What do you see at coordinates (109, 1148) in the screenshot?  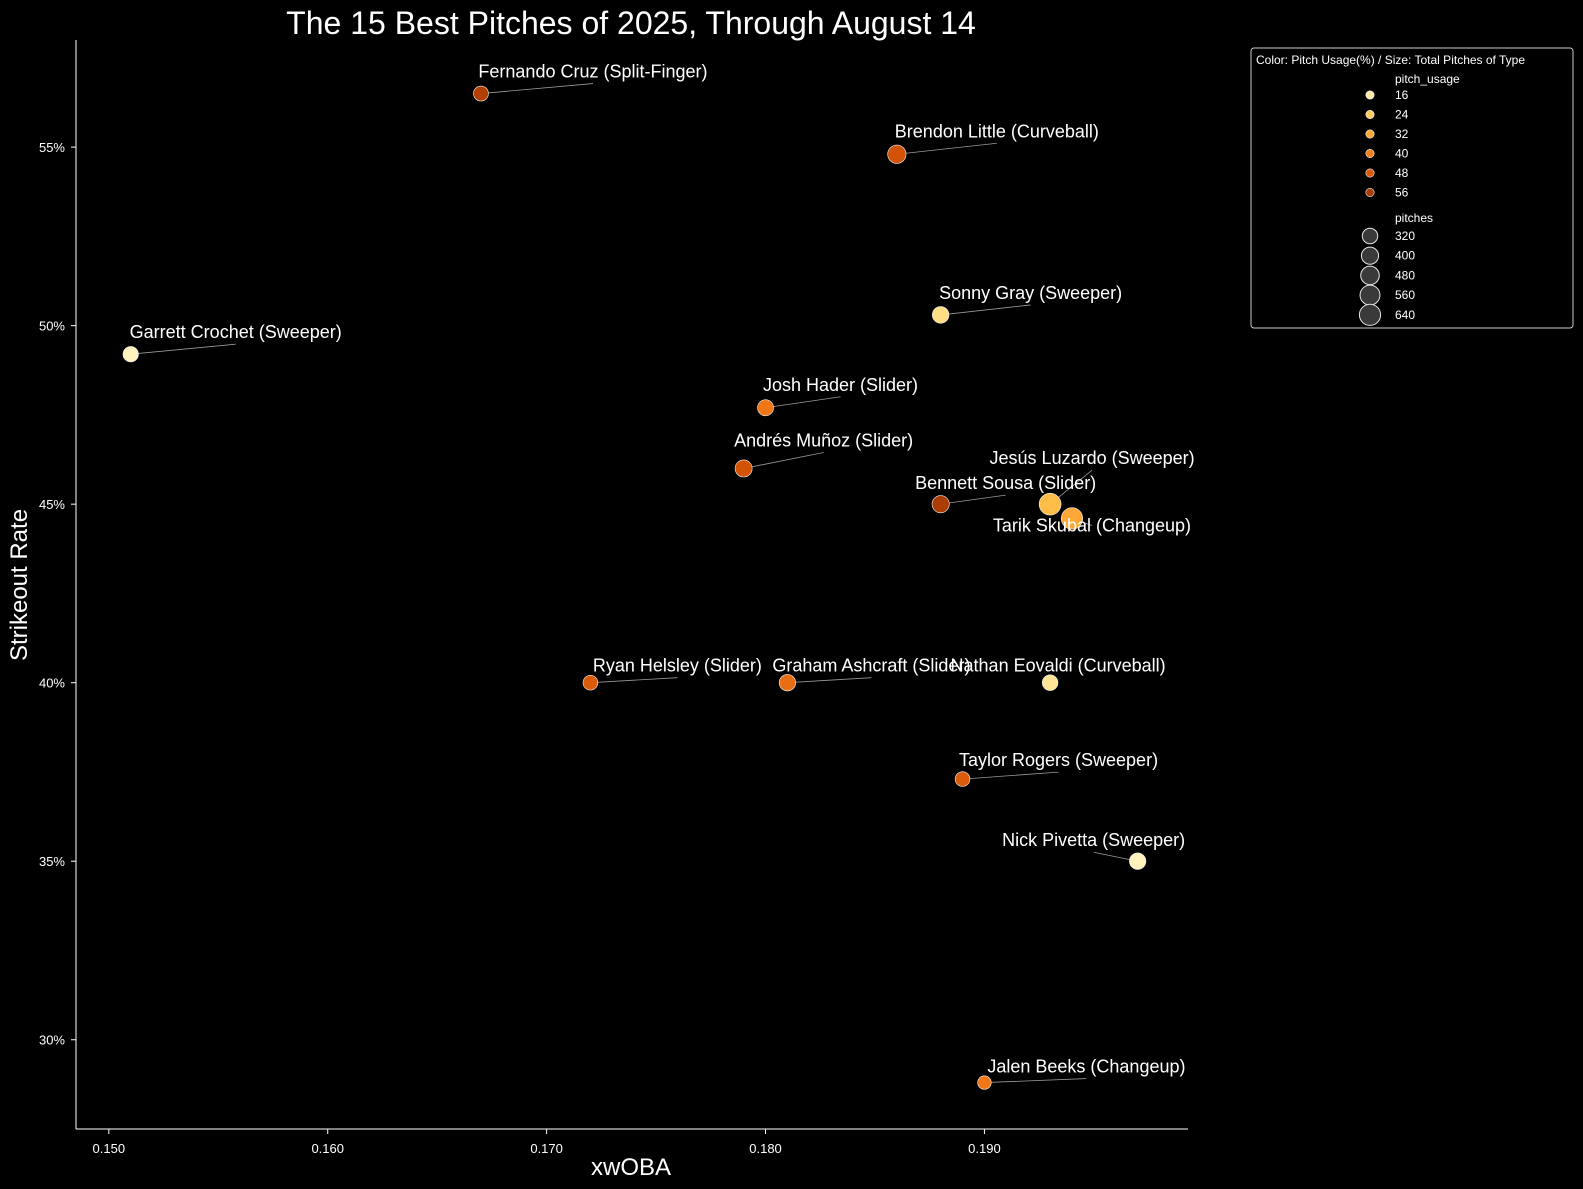 I see `x-tick-label: 0.150` at bounding box center [109, 1148].